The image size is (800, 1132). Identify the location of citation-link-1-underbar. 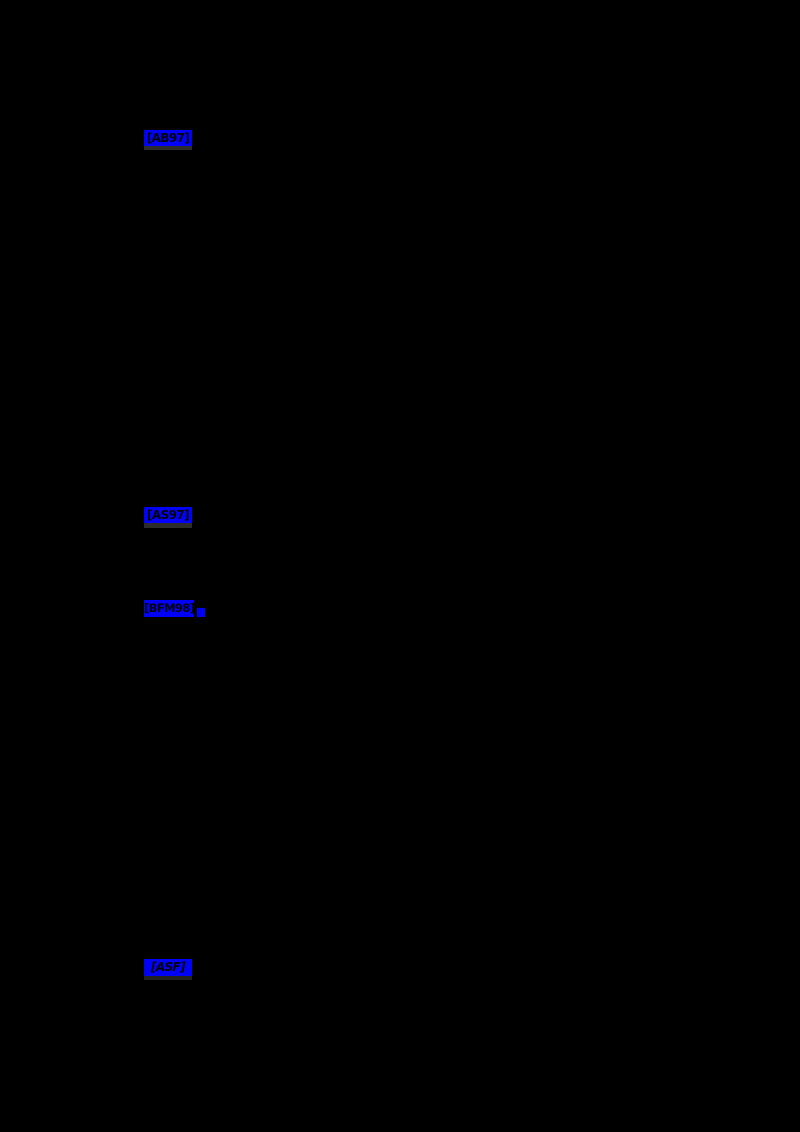
(168, 148).